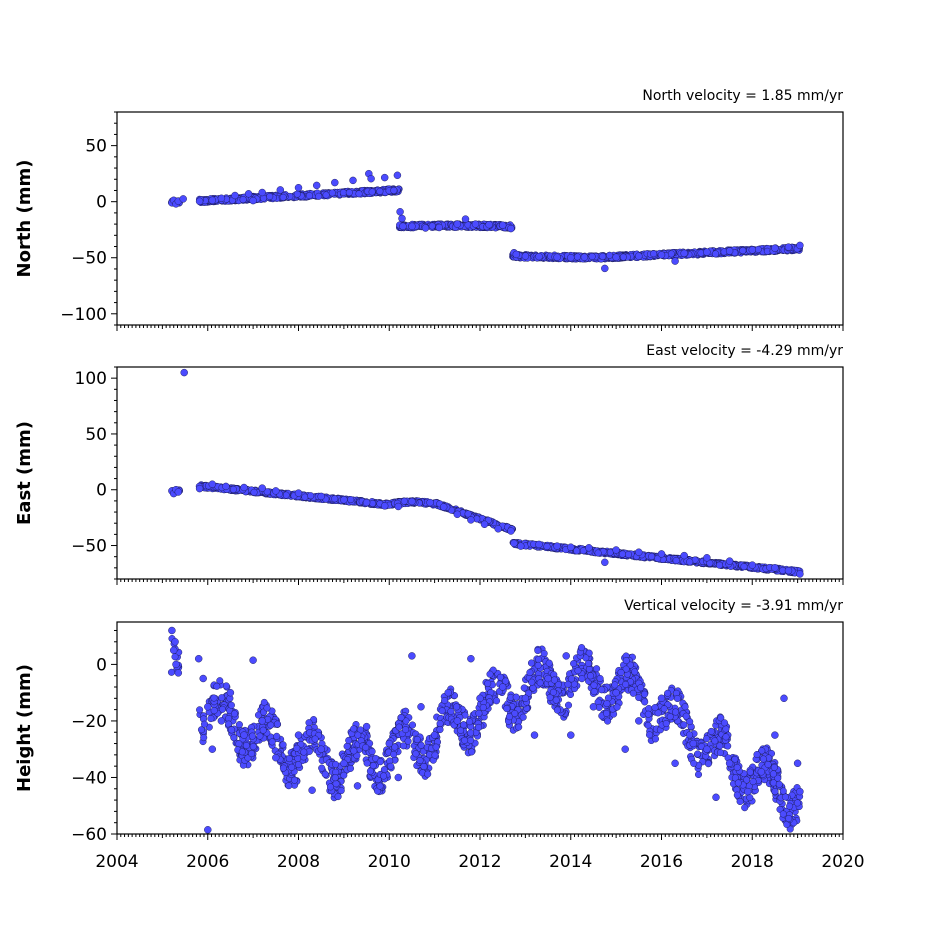 The image size is (937, 937). What do you see at coordinates (101, 203) in the screenshot?
I see `north-ytick-label: 0` at bounding box center [101, 203].